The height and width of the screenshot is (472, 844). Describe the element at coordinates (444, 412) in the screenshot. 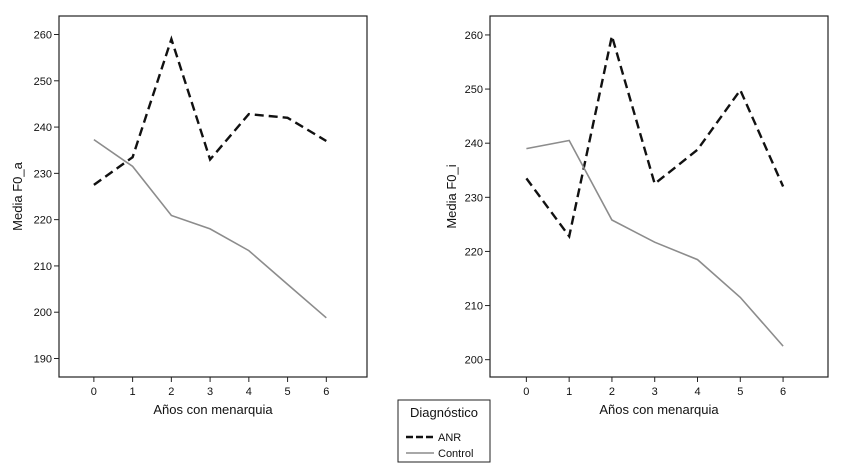

I see `legend-title: Diagnóstico` at that location.